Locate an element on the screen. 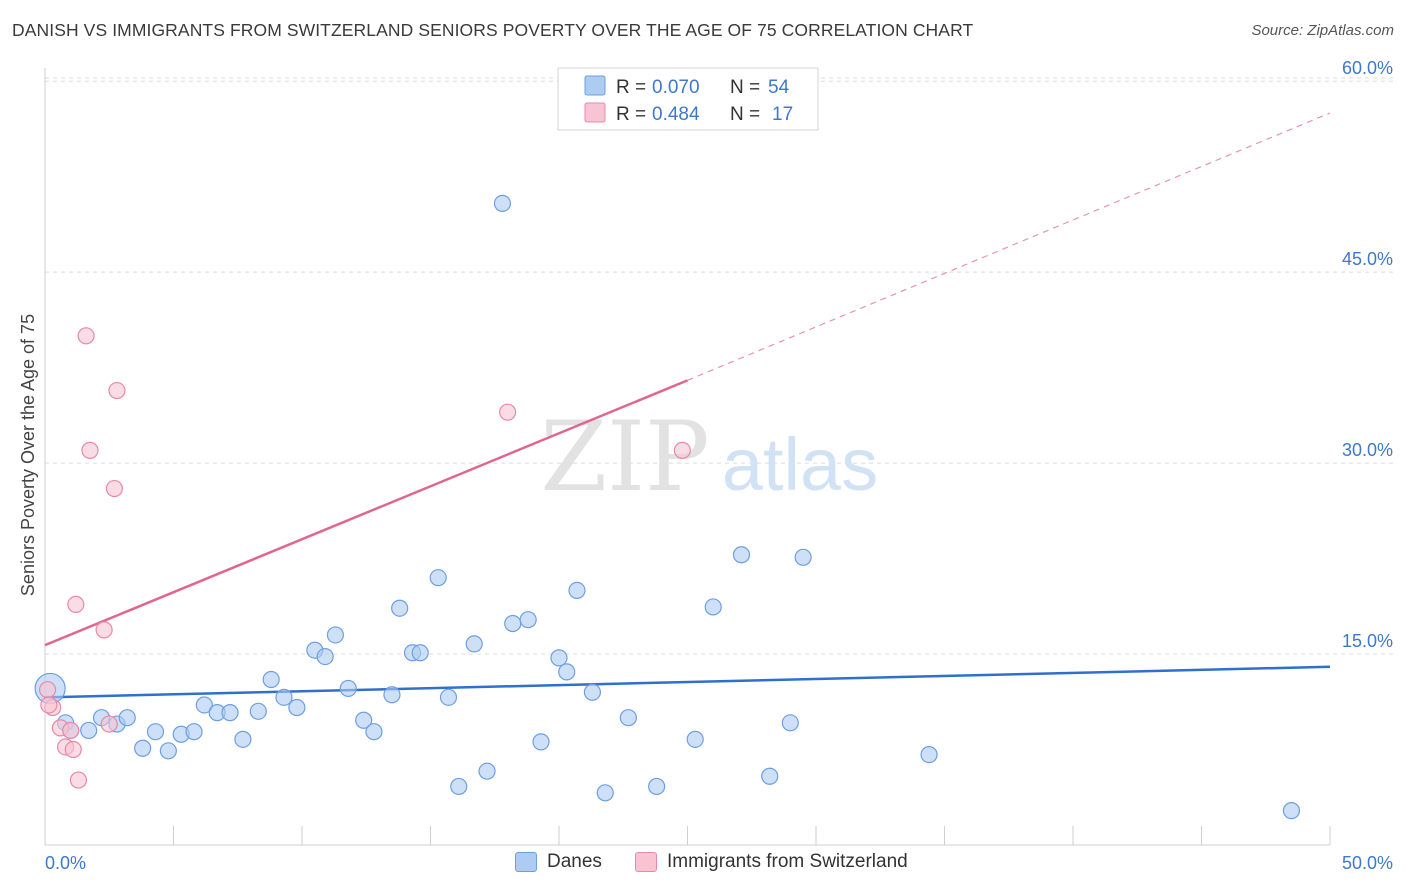  y-tick-label: 45.0% is located at coordinates (1367, 259).